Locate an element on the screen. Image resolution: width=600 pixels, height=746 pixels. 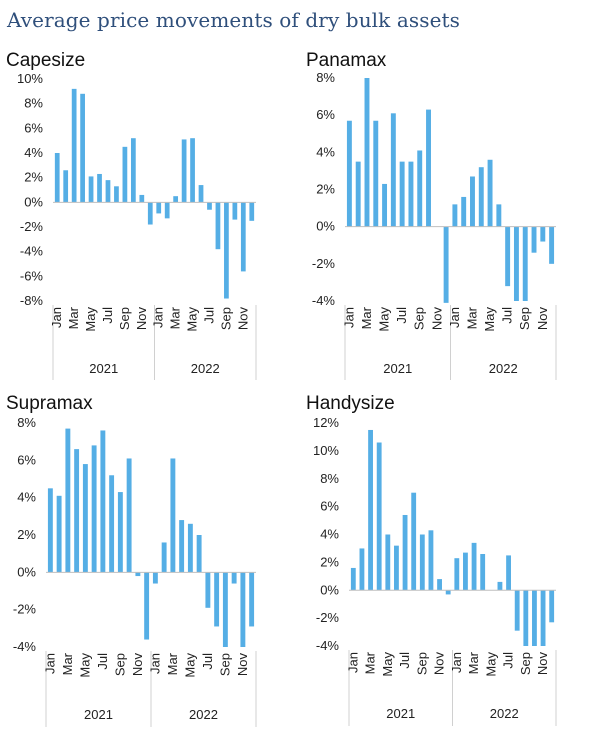
bar-feb-2021 is located at coordinates (362, 569).